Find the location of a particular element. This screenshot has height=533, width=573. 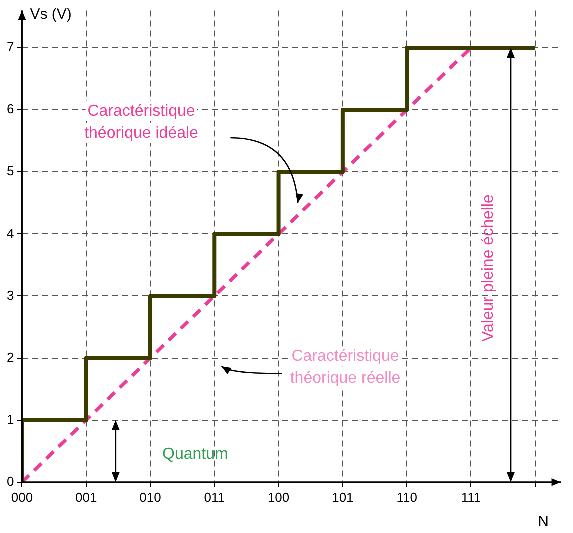

y-tick-label: 3 is located at coordinates (10, 295).